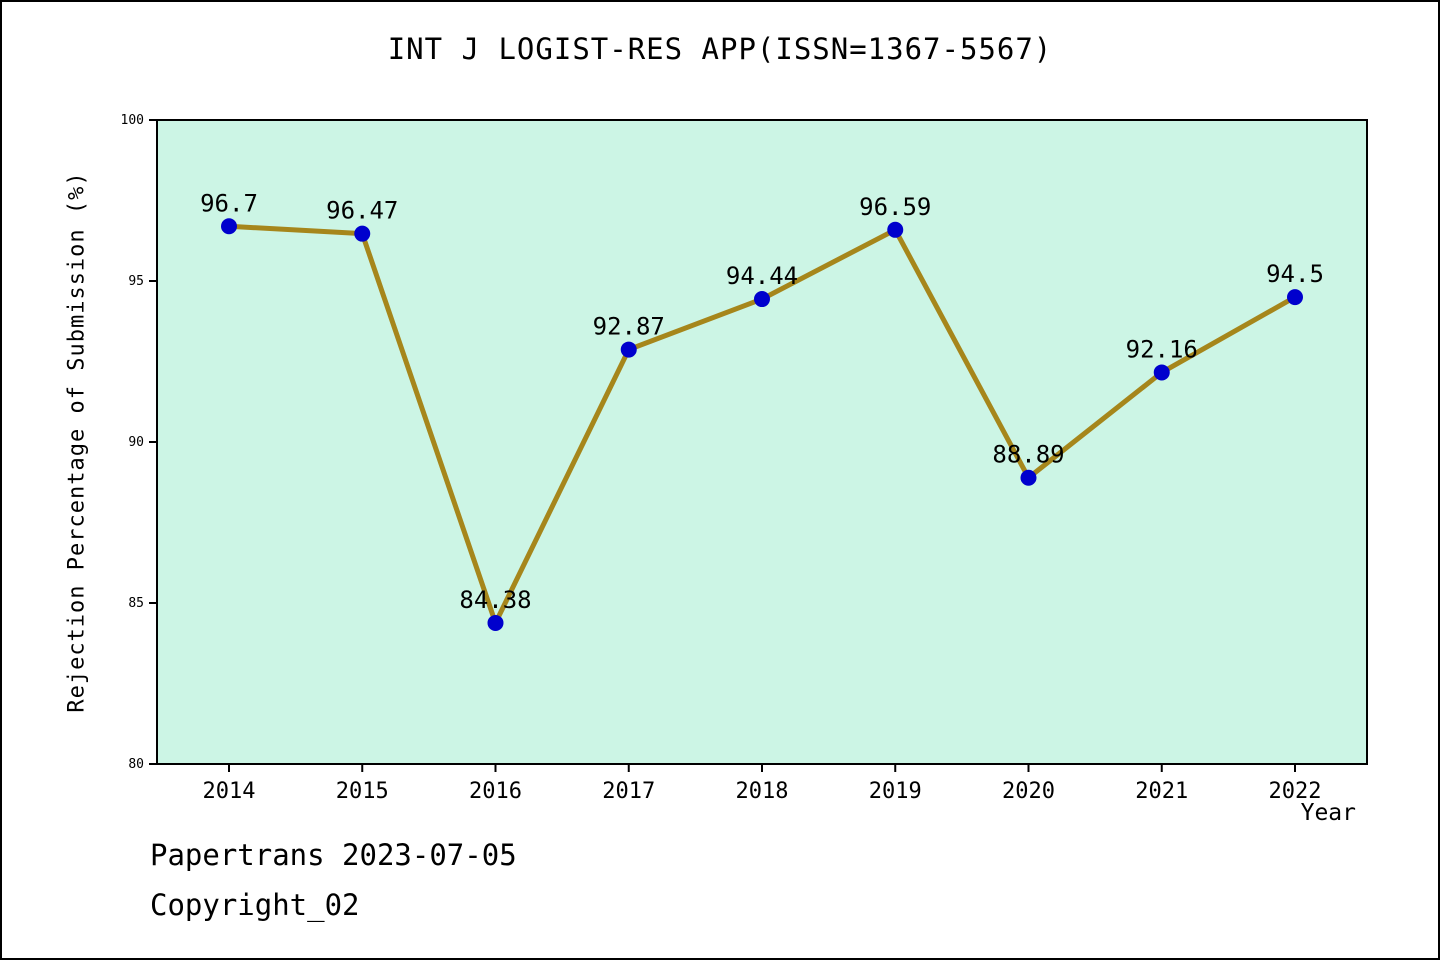 The height and width of the screenshot is (960, 1440). What do you see at coordinates (720, 49) in the screenshot?
I see `chart-title: INT J LOGIST-RES APP(ISSN=1367-5567)` at bounding box center [720, 49].